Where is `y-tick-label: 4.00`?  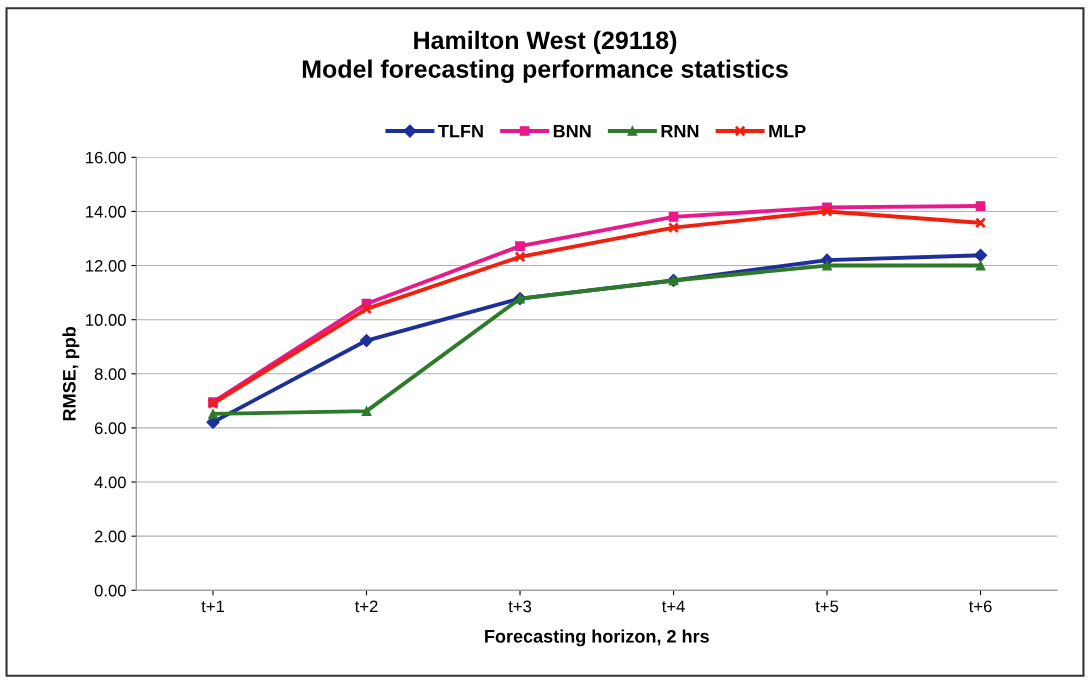
y-tick-label: 4.00 is located at coordinates (110, 482).